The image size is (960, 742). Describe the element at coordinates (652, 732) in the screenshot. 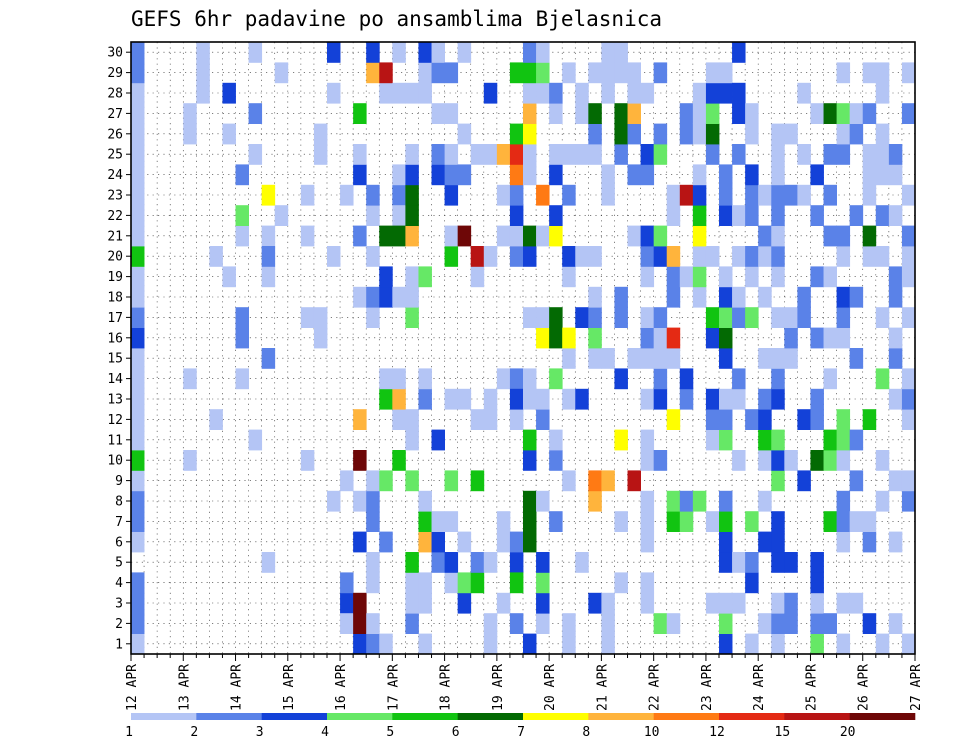

I see `legend-label: 10` at that location.